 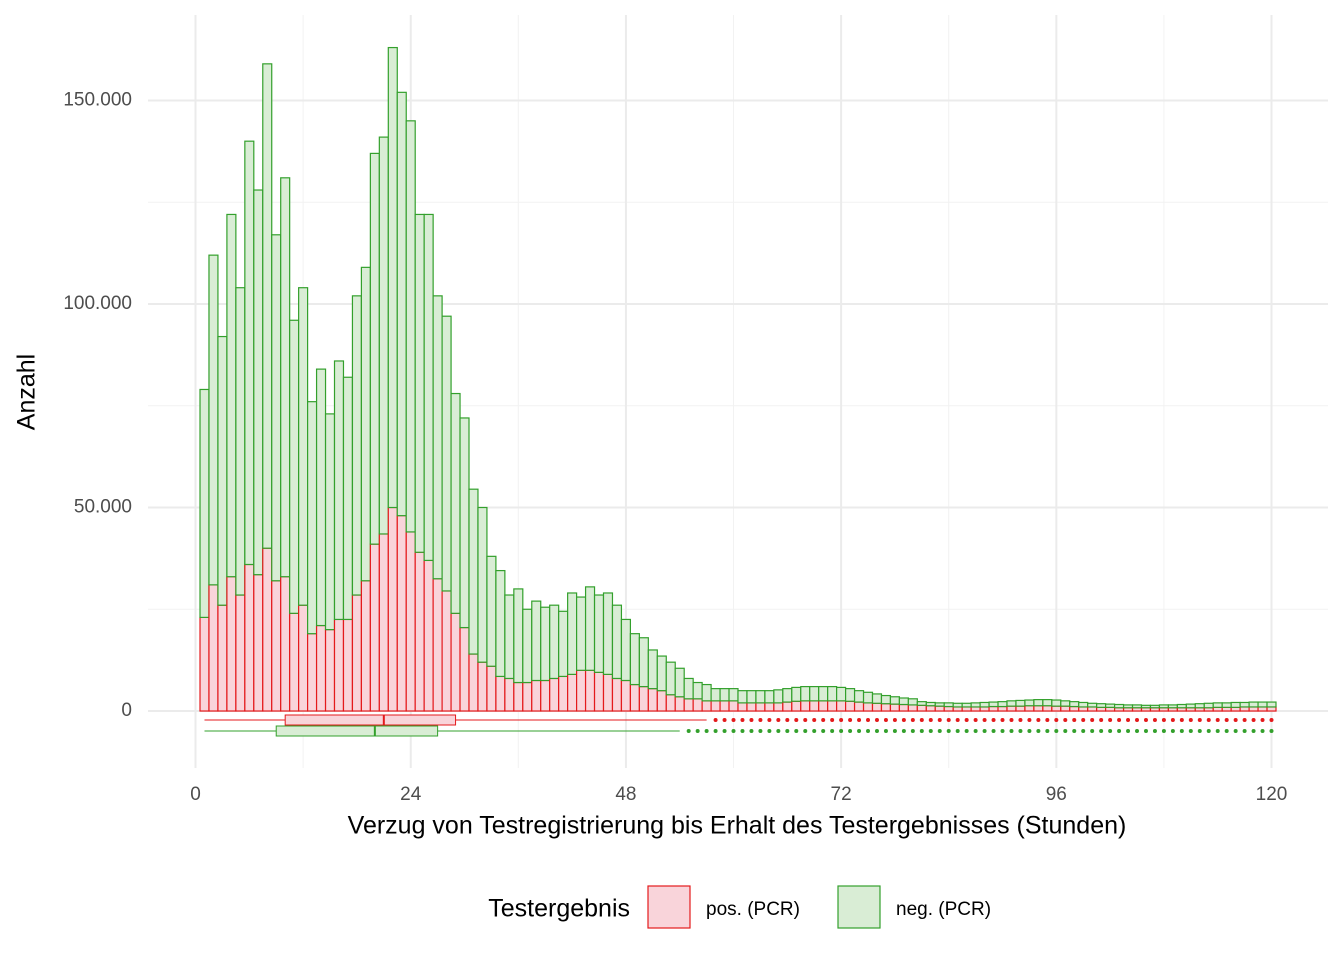 What do you see at coordinates (943, 909) in the screenshot?
I see `legend-label: neg. (PCR)` at bounding box center [943, 909].